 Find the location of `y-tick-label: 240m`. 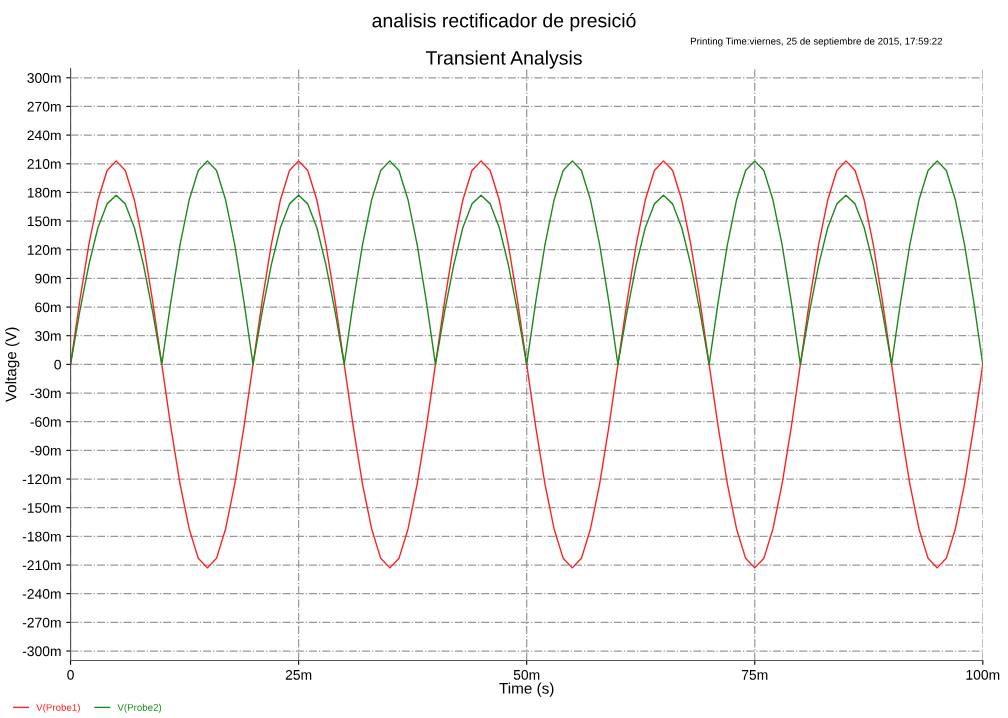

y-tick-label: 240m is located at coordinates (44, 135).